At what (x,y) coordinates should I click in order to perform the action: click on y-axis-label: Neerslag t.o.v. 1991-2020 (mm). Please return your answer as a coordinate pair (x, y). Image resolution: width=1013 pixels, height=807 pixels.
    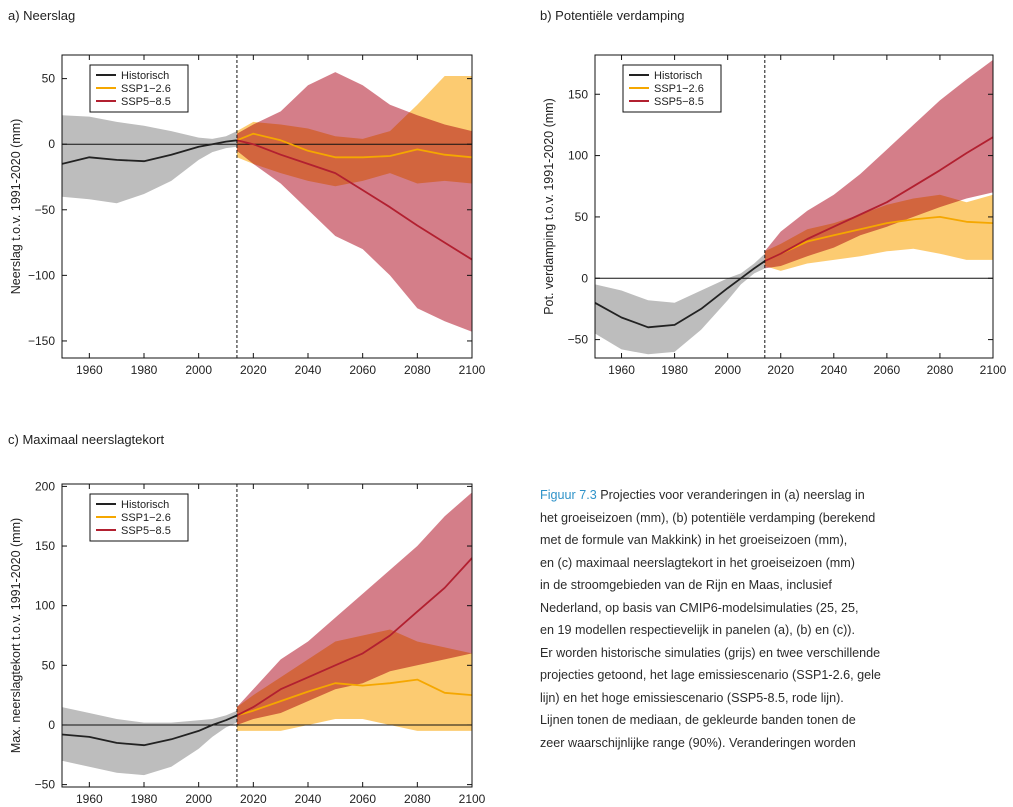
    Looking at the image, I should click on (16, 207).